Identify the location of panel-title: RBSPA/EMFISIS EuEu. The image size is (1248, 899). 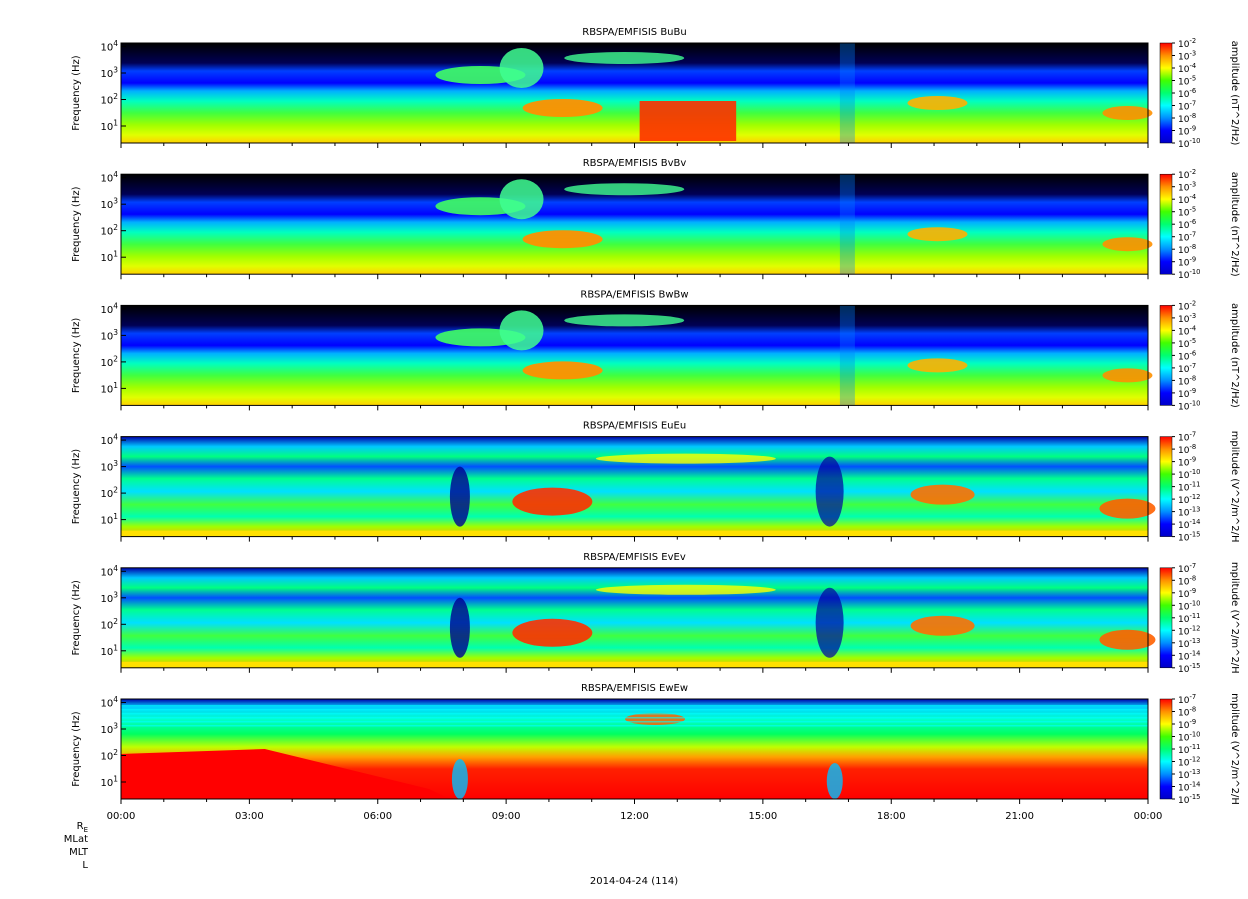
(634, 426).